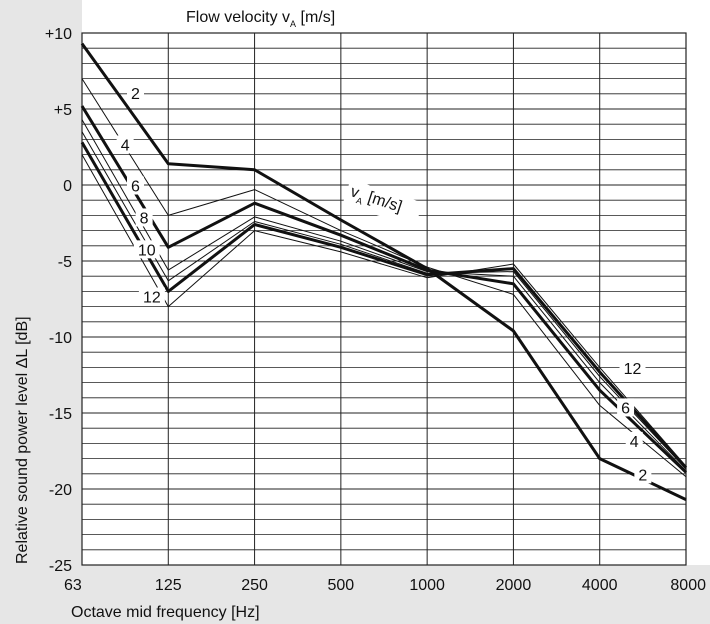 The width and height of the screenshot is (710, 624). Describe the element at coordinates (688, 585) in the screenshot. I see `x-tick-label: 8000` at that location.